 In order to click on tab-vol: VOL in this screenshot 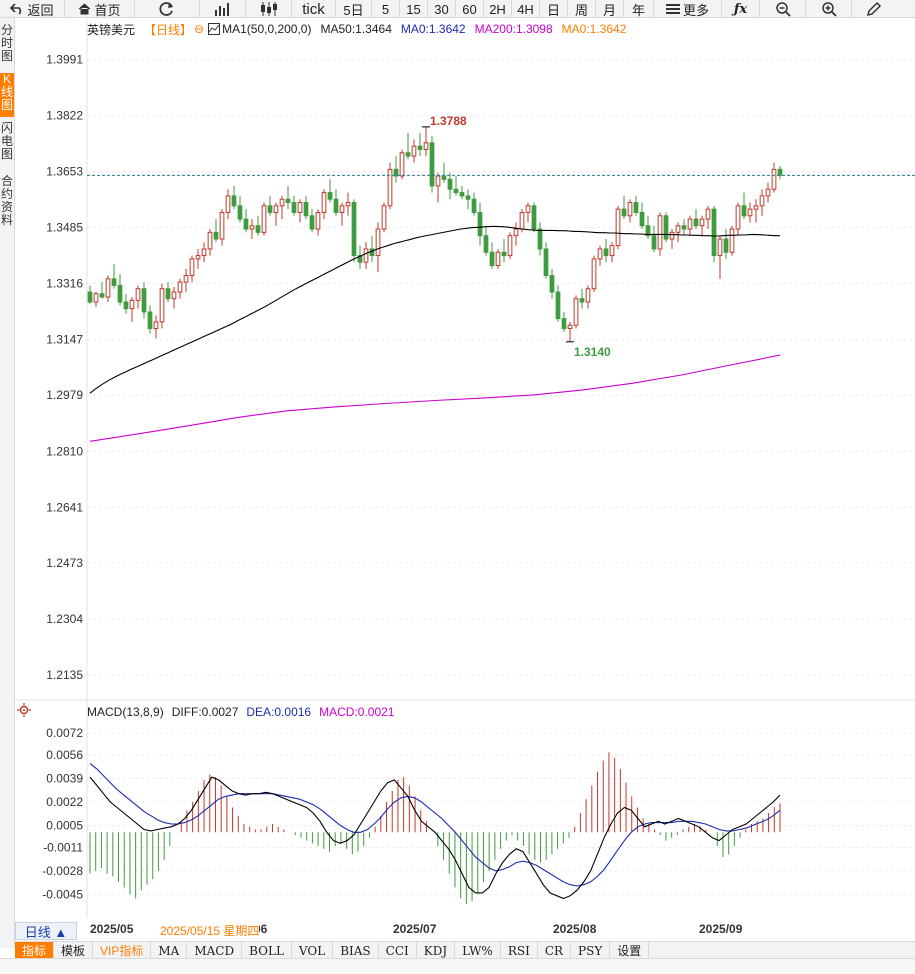, I will do `click(313, 950)`.